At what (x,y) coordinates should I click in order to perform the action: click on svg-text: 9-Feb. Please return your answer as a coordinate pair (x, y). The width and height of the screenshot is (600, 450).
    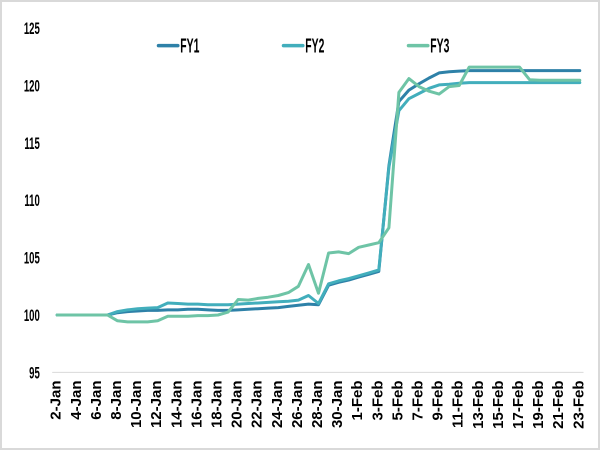
    Looking at the image, I should click on (438, 401).